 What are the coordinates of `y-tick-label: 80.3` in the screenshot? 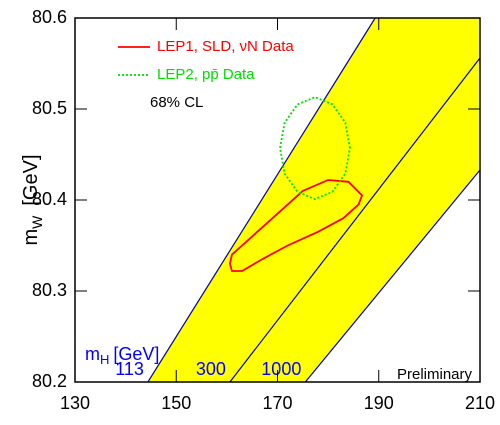 It's located at (49, 290).